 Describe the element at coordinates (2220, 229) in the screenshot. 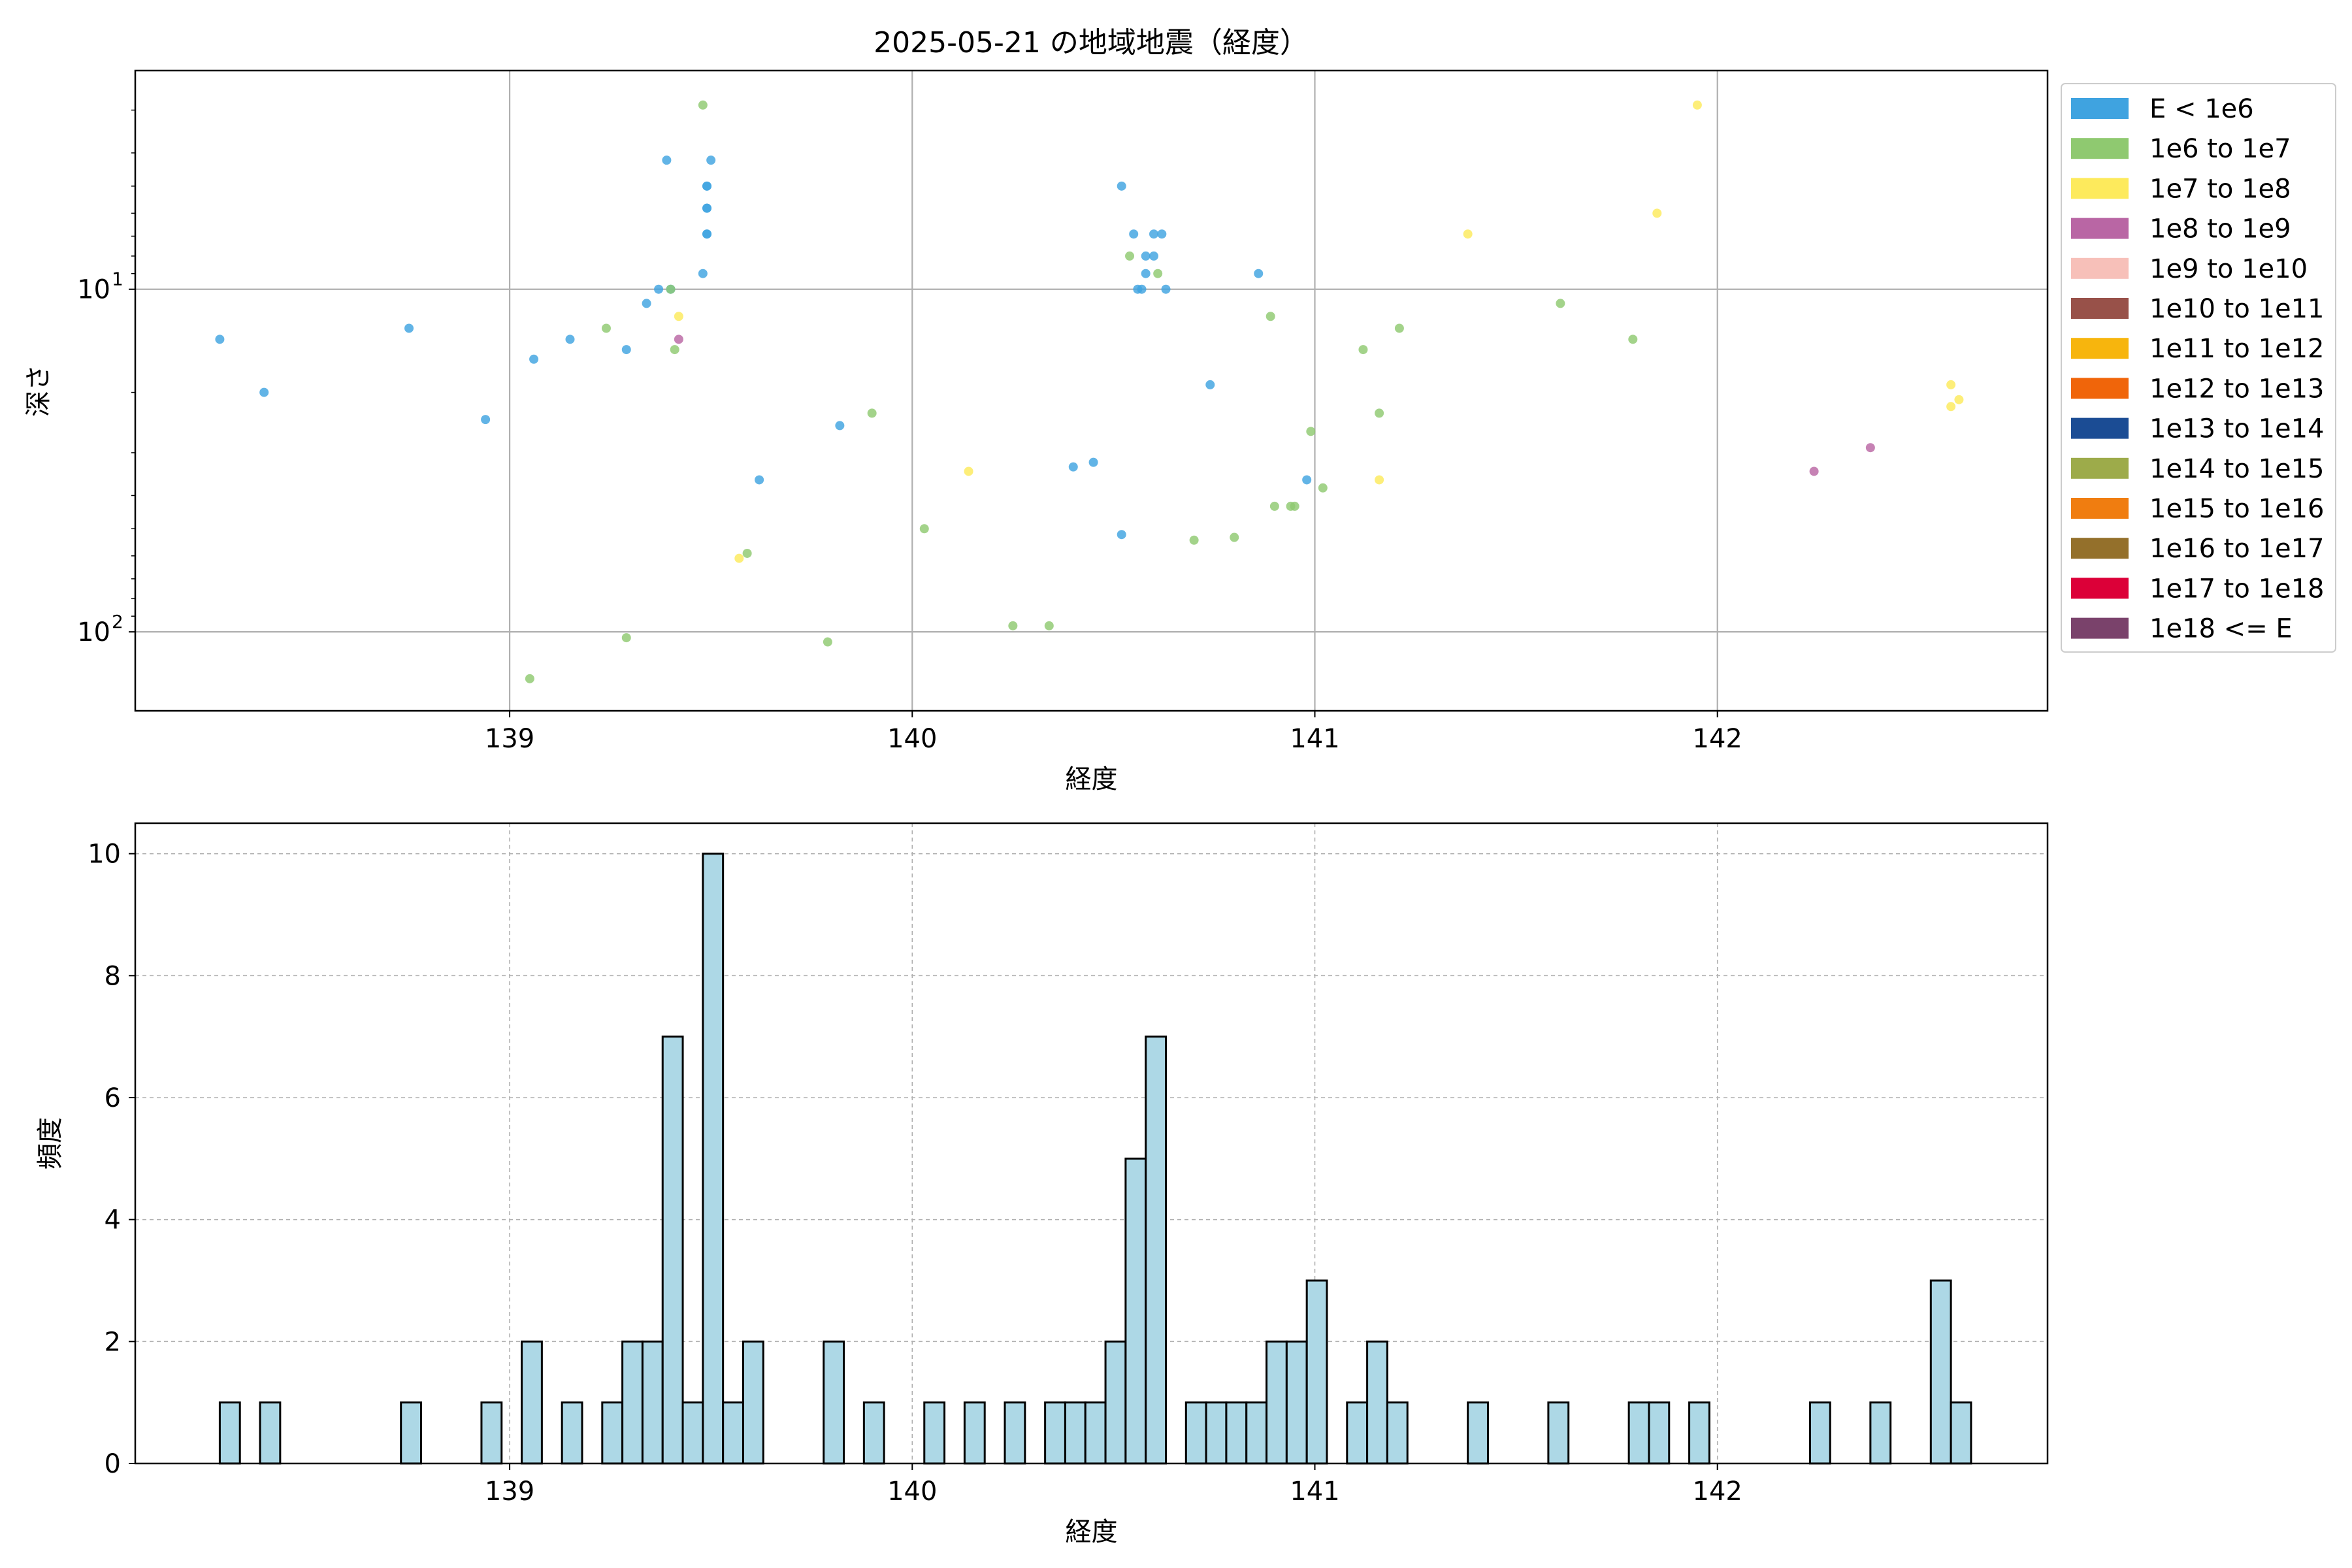

I see `legend-label: 1e8 to 1e9` at that location.